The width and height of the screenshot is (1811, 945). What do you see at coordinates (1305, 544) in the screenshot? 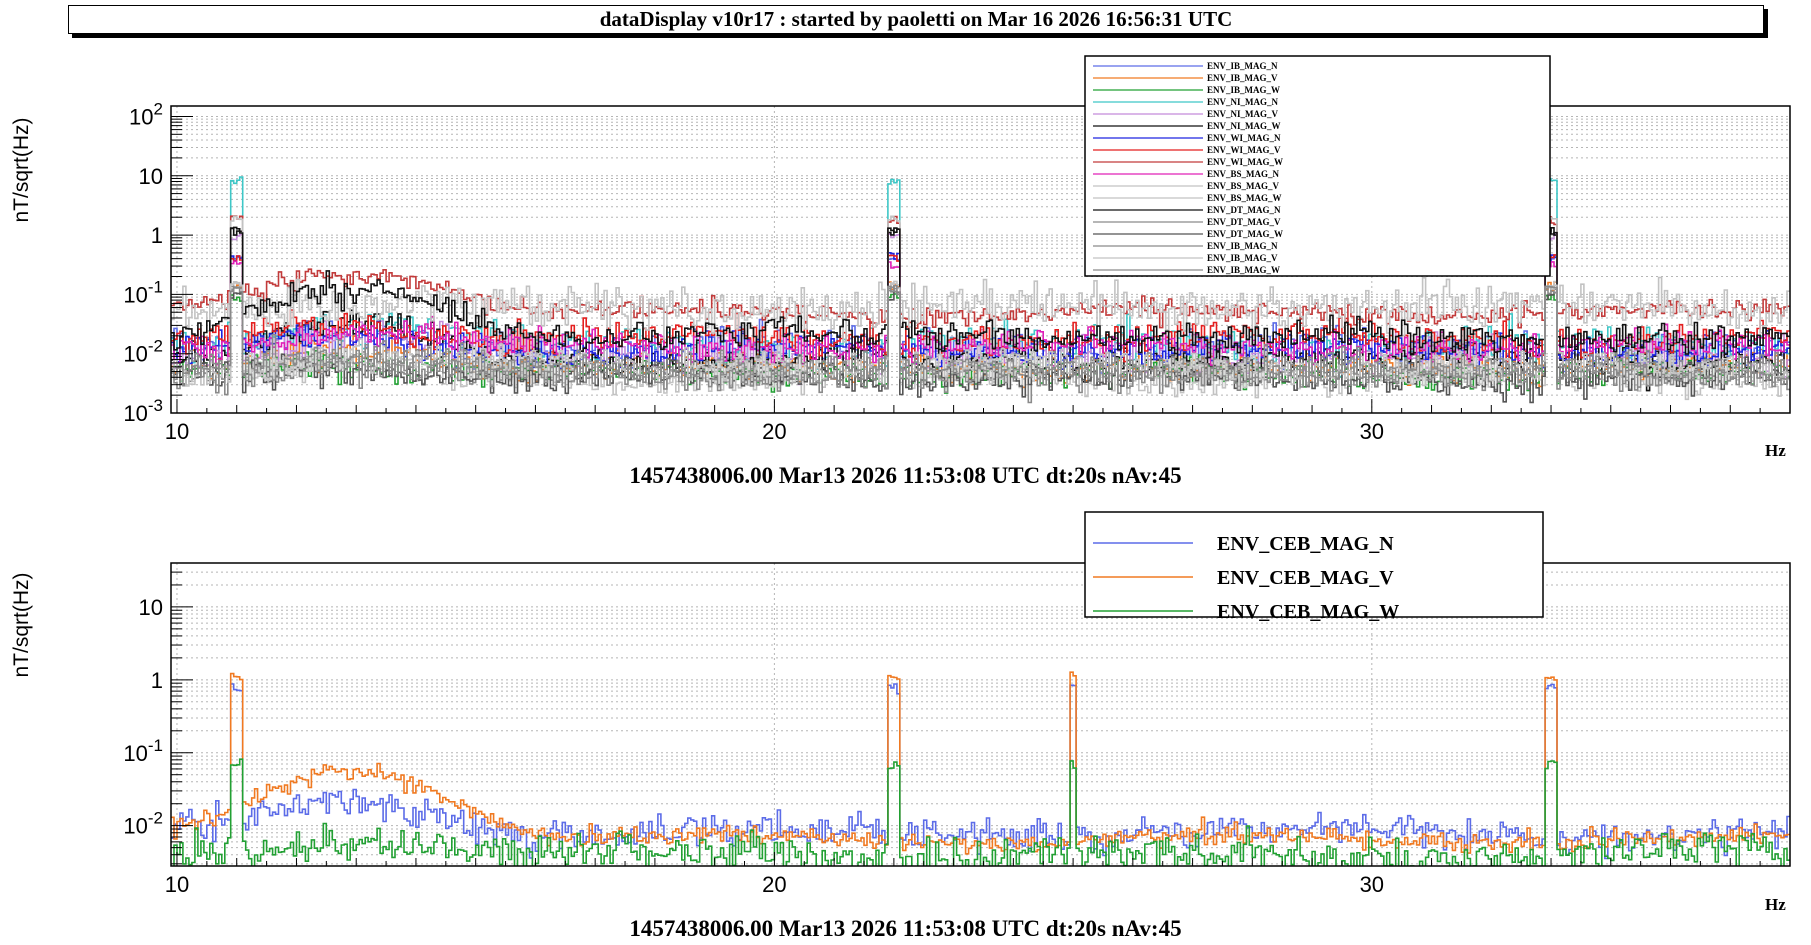
I see `legend-label: ENV_CEB_MAG_N` at bounding box center [1305, 544].